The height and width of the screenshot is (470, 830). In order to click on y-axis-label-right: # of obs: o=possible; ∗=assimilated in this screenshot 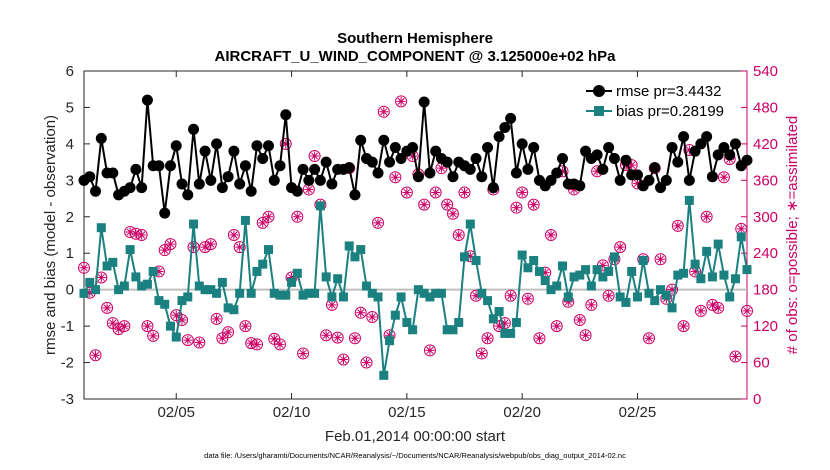, I will do `click(792, 235)`.